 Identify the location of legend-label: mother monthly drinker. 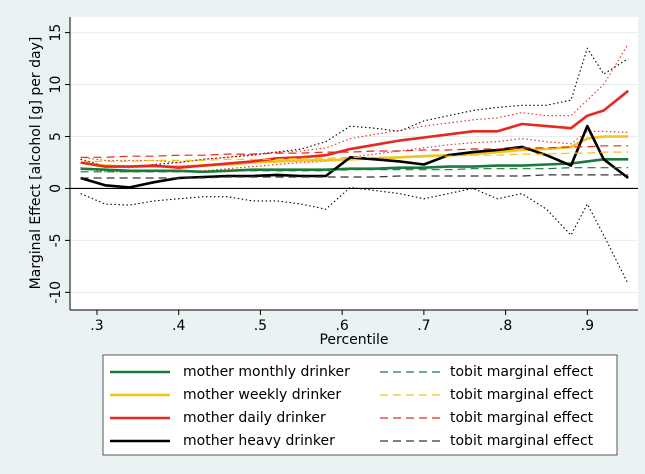
(266, 372).